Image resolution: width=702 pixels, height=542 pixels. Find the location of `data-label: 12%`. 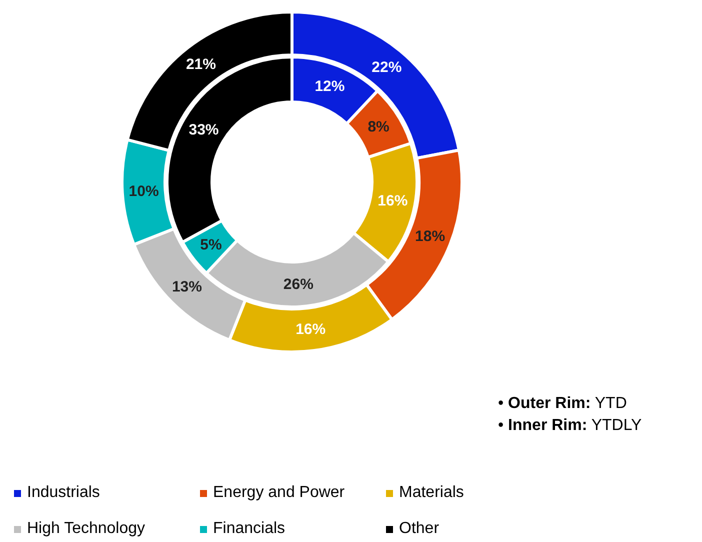

data-label: 12% is located at coordinates (329, 87).